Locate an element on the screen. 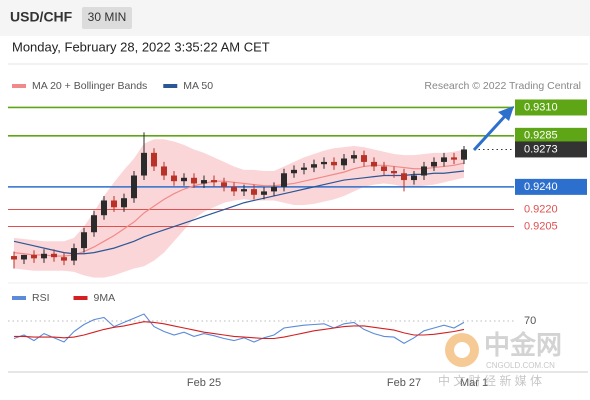 This screenshot has height=400, width=590. legend-label: MA 50 is located at coordinates (198, 86).